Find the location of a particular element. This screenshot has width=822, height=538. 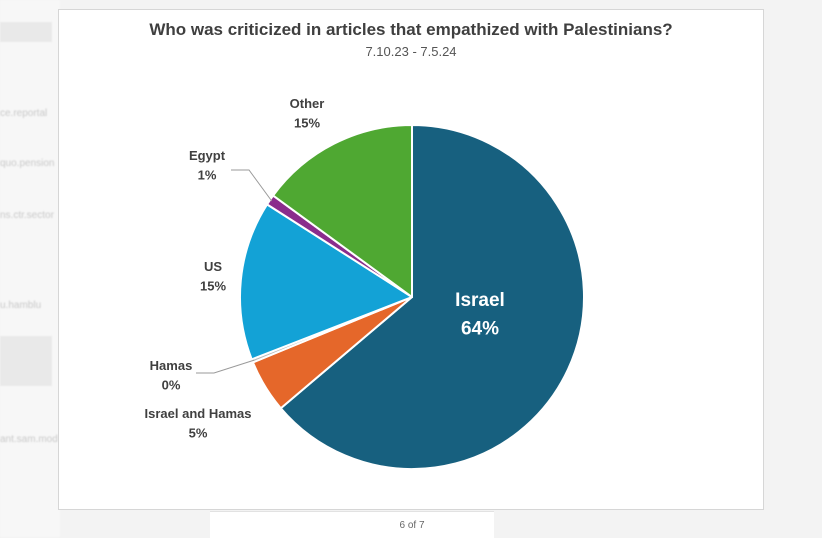

slice-value-israel-and-hamas: 5% is located at coordinates (198, 433).